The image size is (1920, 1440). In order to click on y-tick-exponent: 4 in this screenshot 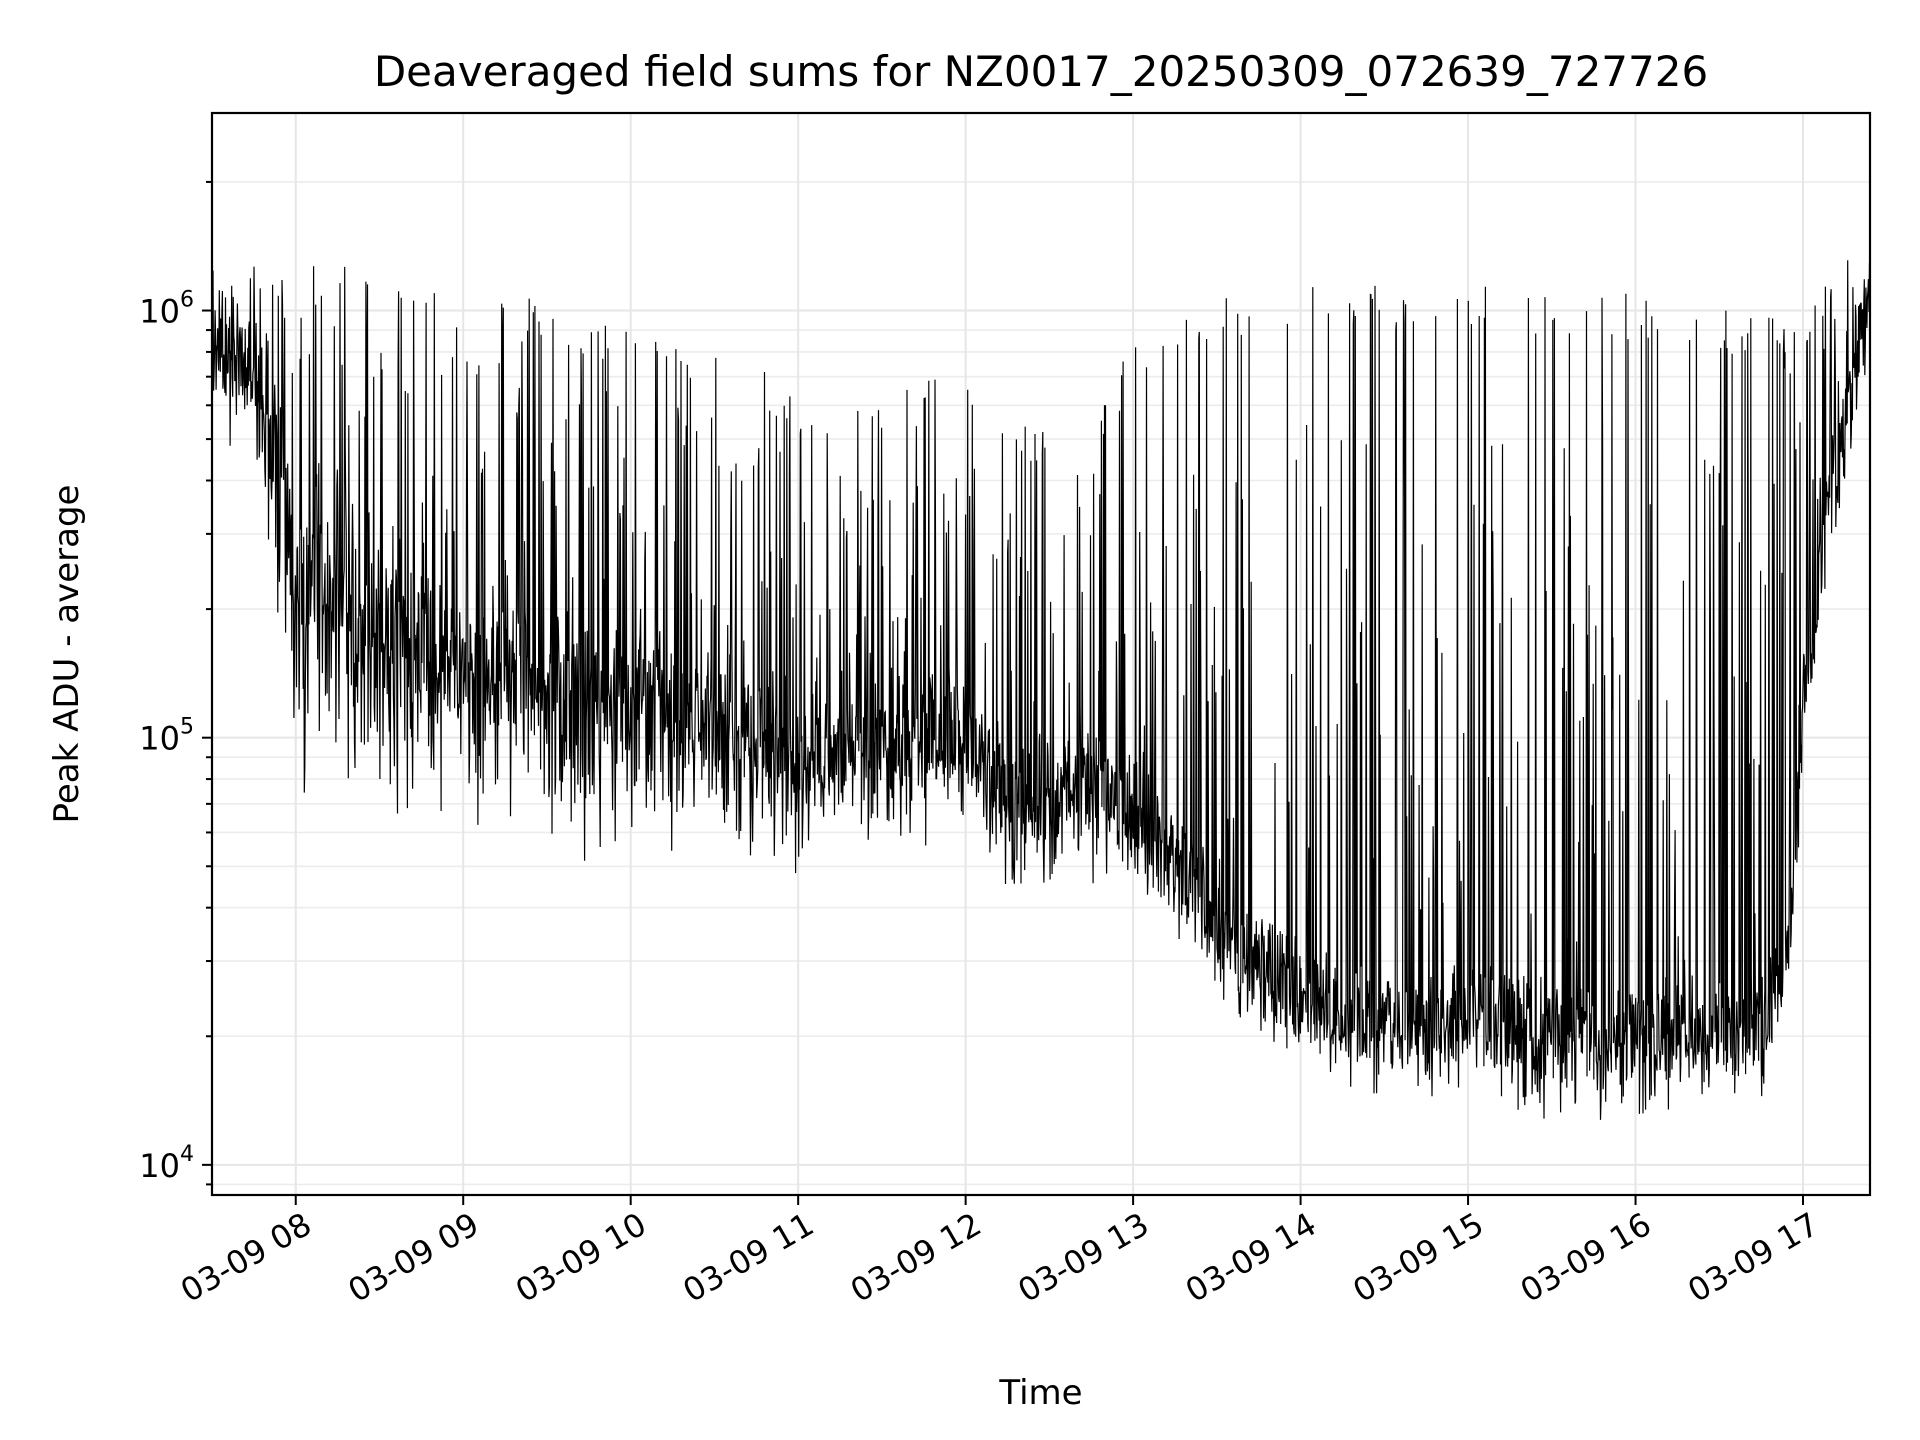, I will do `click(187, 1154)`.